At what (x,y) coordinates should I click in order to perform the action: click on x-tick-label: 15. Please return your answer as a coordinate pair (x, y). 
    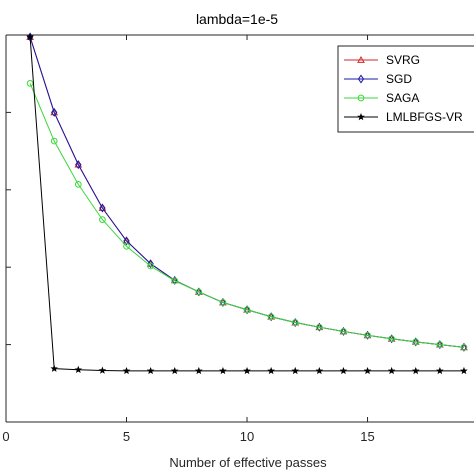
    Looking at the image, I should click on (367, 436).